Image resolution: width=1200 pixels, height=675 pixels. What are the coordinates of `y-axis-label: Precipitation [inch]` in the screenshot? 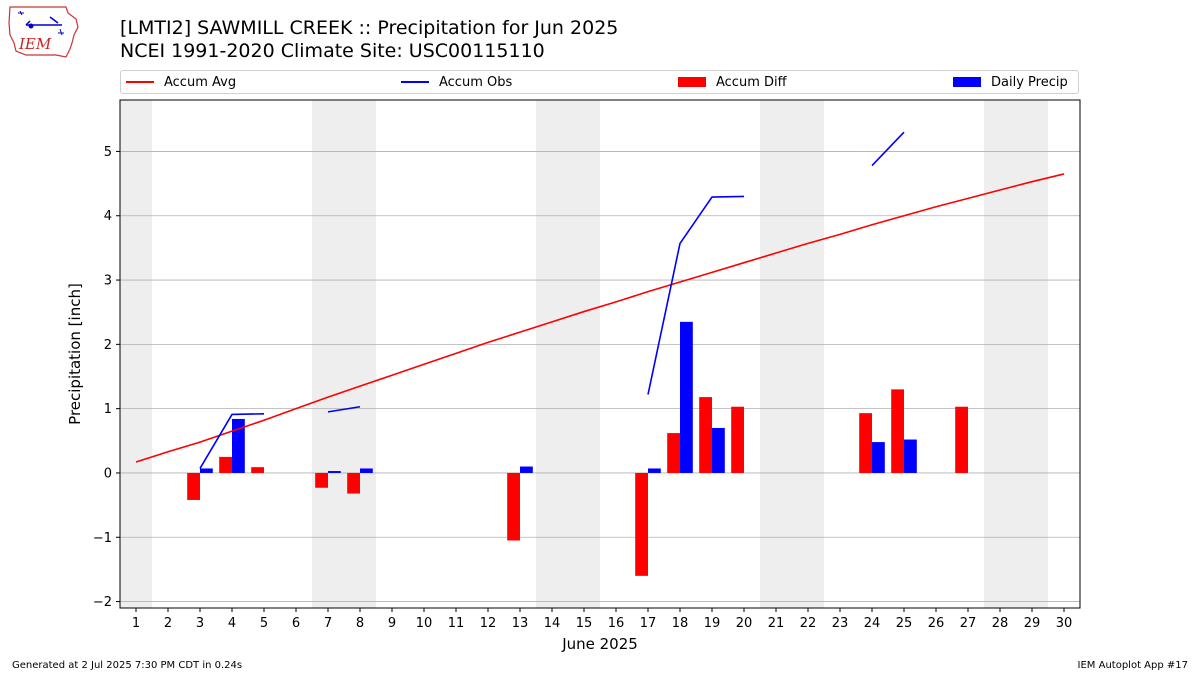 It's located at (75, 354).